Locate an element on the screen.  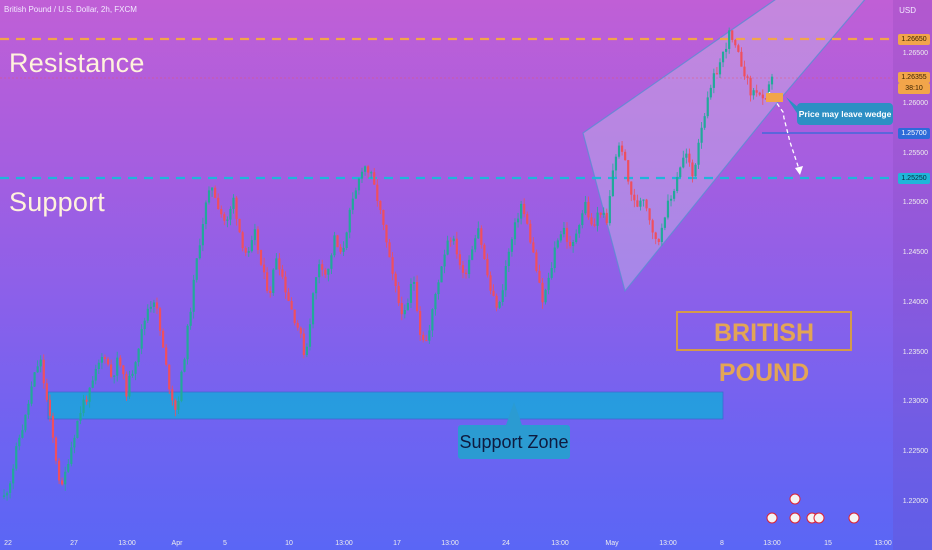
support-zone-pointer is located at coordinates (514, 413).